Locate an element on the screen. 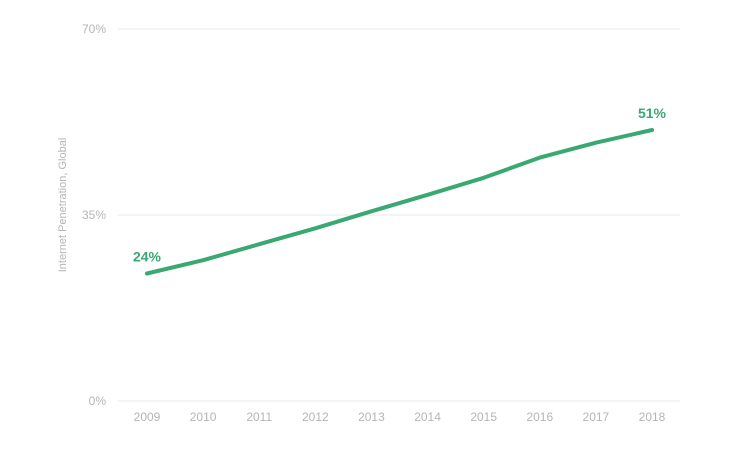 This screenshot has height=449, width=756. y-axis-title: Internet Penetration, Global is located at coordinates (63, 205).